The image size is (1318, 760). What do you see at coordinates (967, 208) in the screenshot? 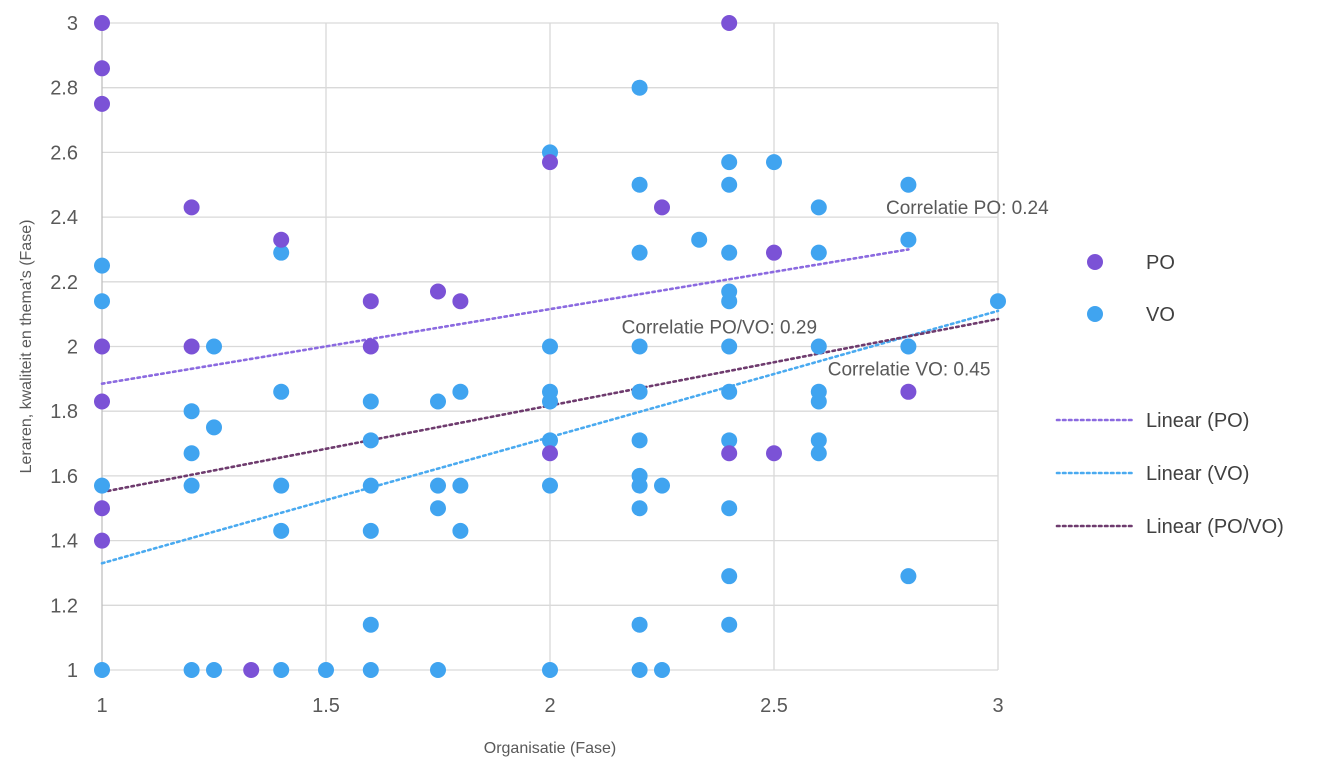
I see `correlation-annotation: Correlatie PO: 0.24` at bounding box center [967, 208].